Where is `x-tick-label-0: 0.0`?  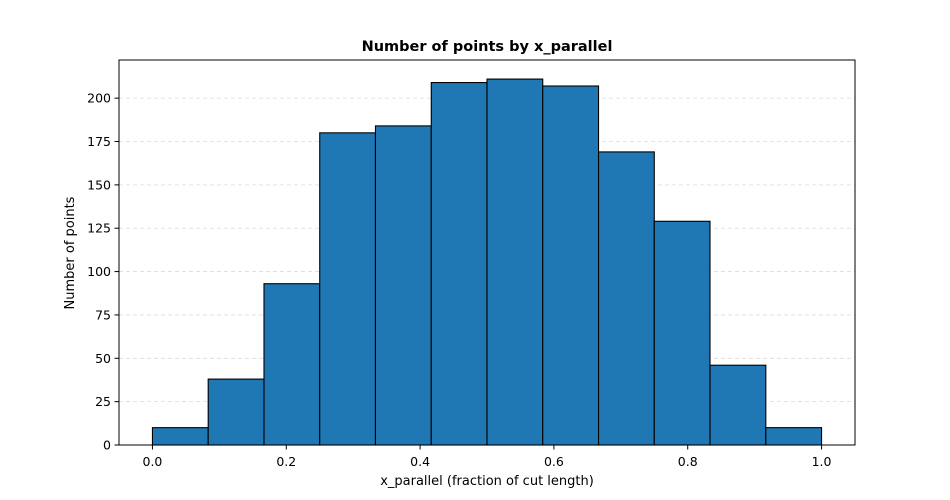 x-tick-label-0: 0.0 is located at coordinates (153, 461).